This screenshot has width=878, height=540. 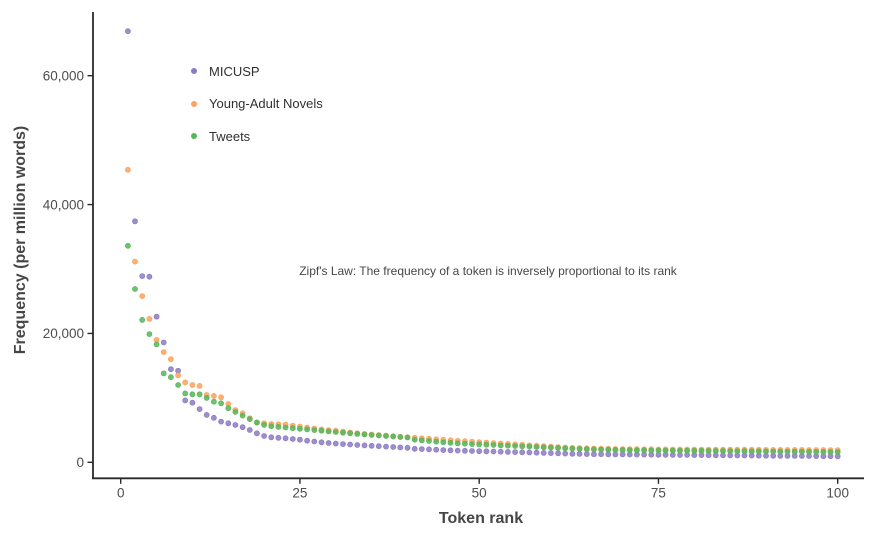 What do you see at coordinates (225, 71) in the screenshot?
I see `legend-item-micusp: MICUSP` at bounding box center [225, 71].